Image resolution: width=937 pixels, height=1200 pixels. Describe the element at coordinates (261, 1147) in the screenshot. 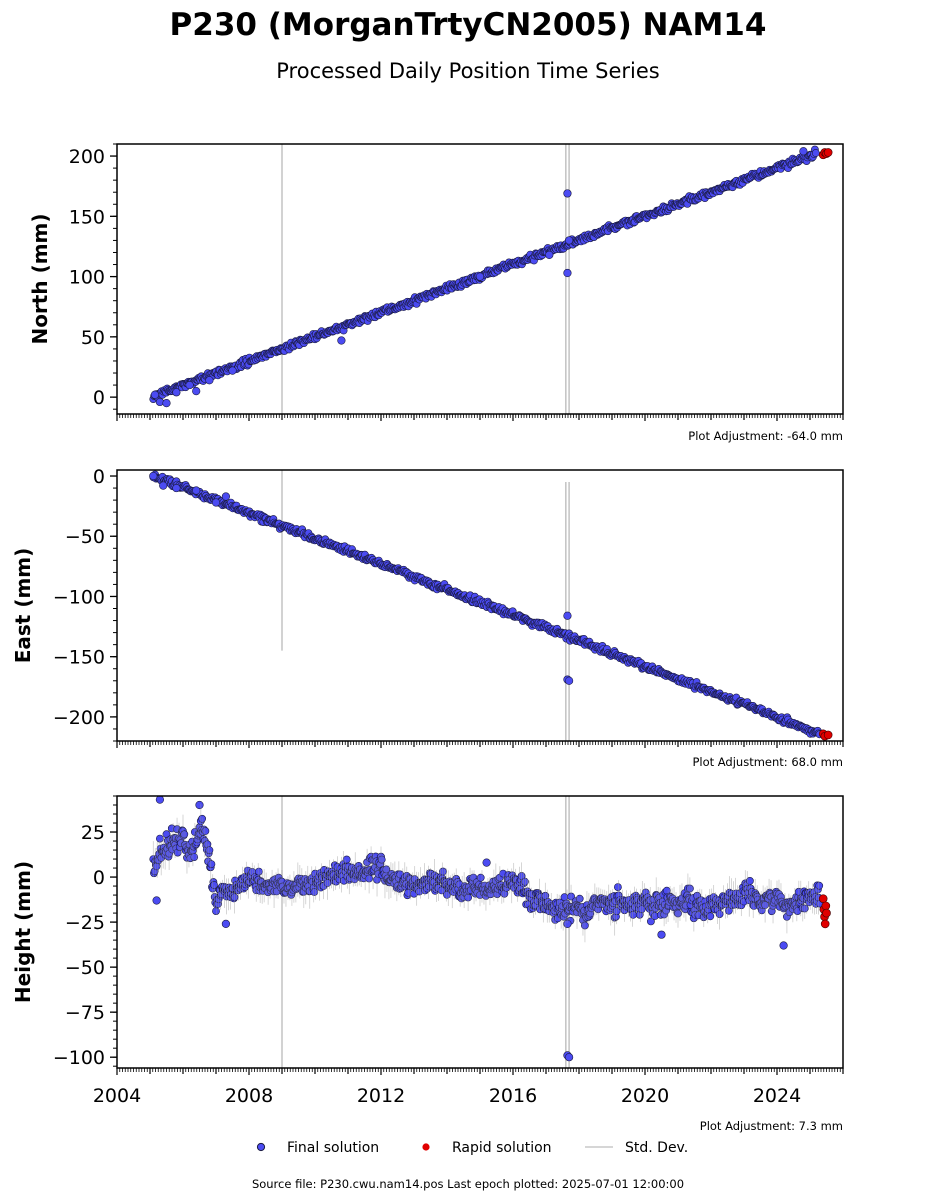

I see `legend-final-marker` at that location.